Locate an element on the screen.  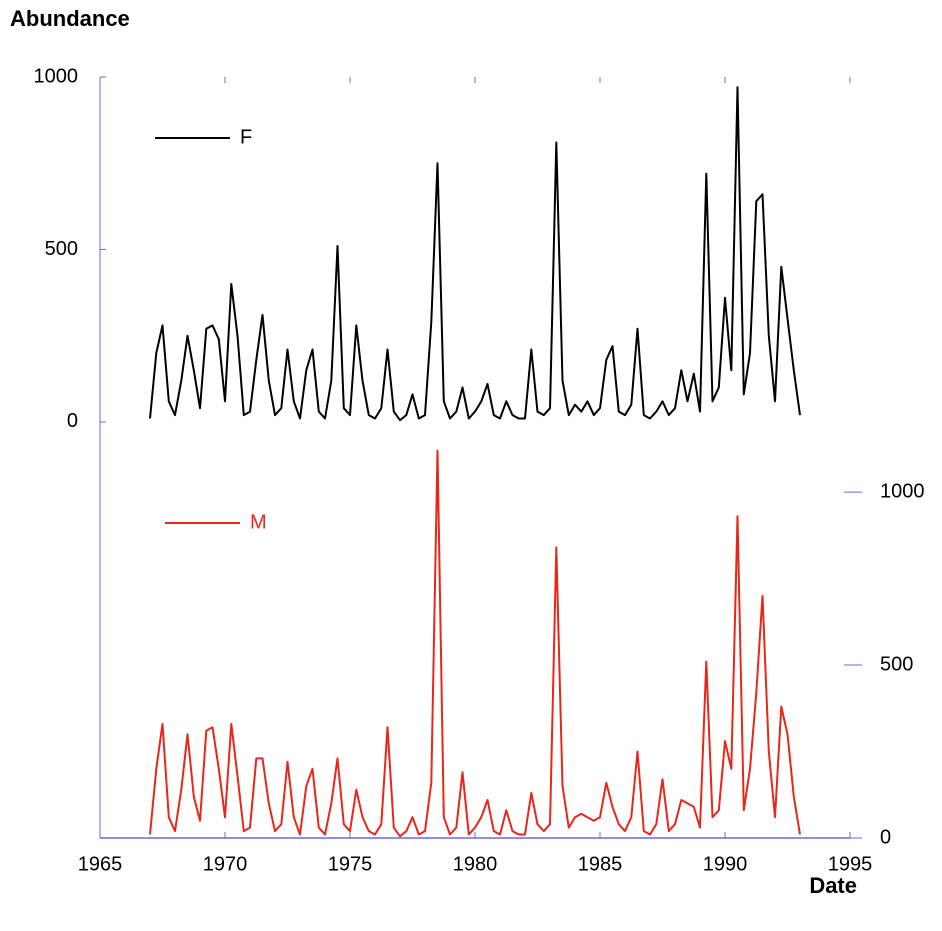
y-axis-label: Abundance is located at coordinates (70, 18).